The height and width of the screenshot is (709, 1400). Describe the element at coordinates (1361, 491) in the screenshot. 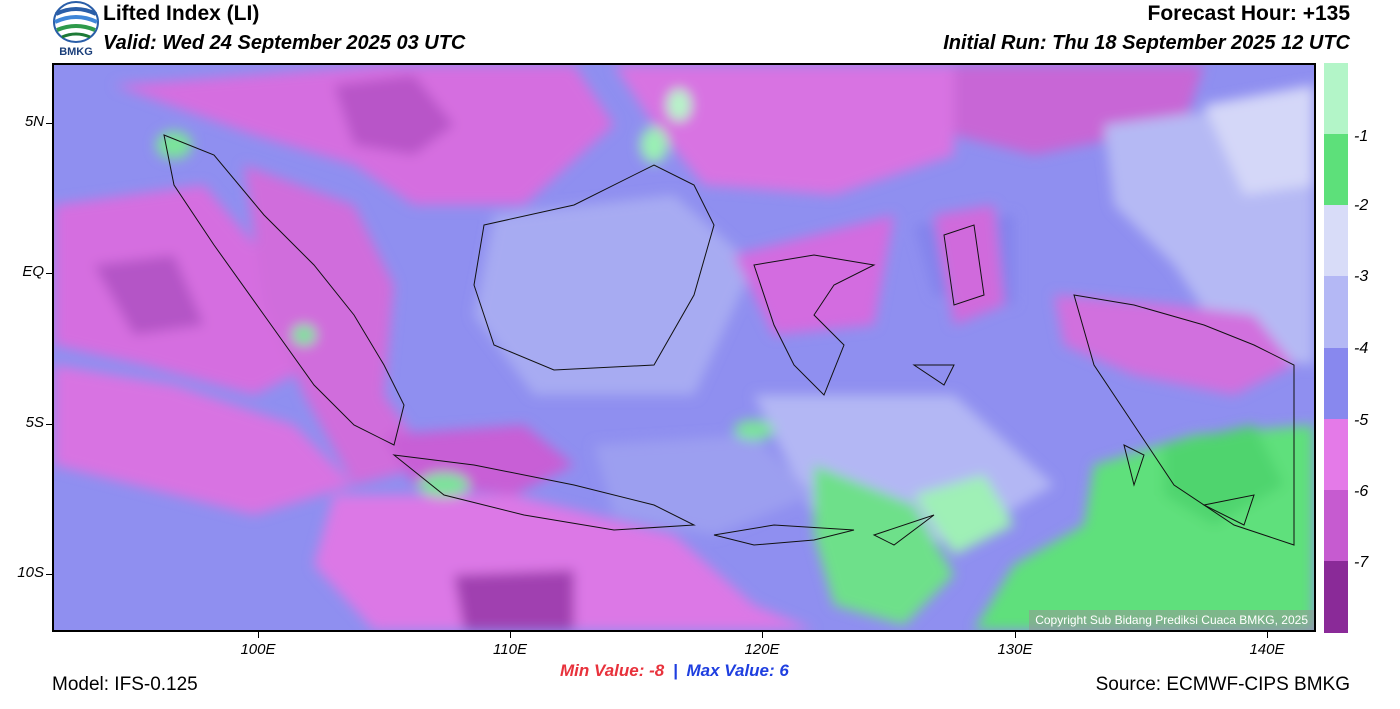

I see `colorbar-label: -6` at that location.